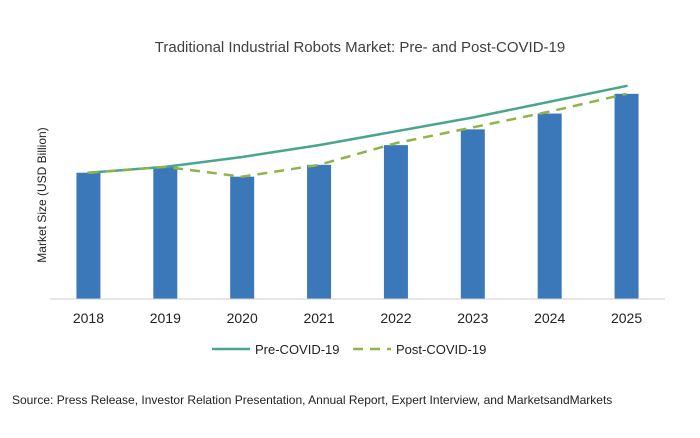 This screenshot has width=700, height=438. I want to click on bar-2018, so click(88, 235).